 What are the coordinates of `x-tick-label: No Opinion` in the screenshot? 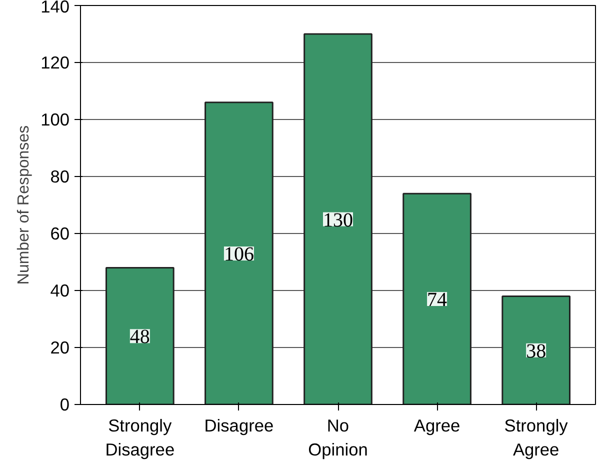 It's located at (338, 438).